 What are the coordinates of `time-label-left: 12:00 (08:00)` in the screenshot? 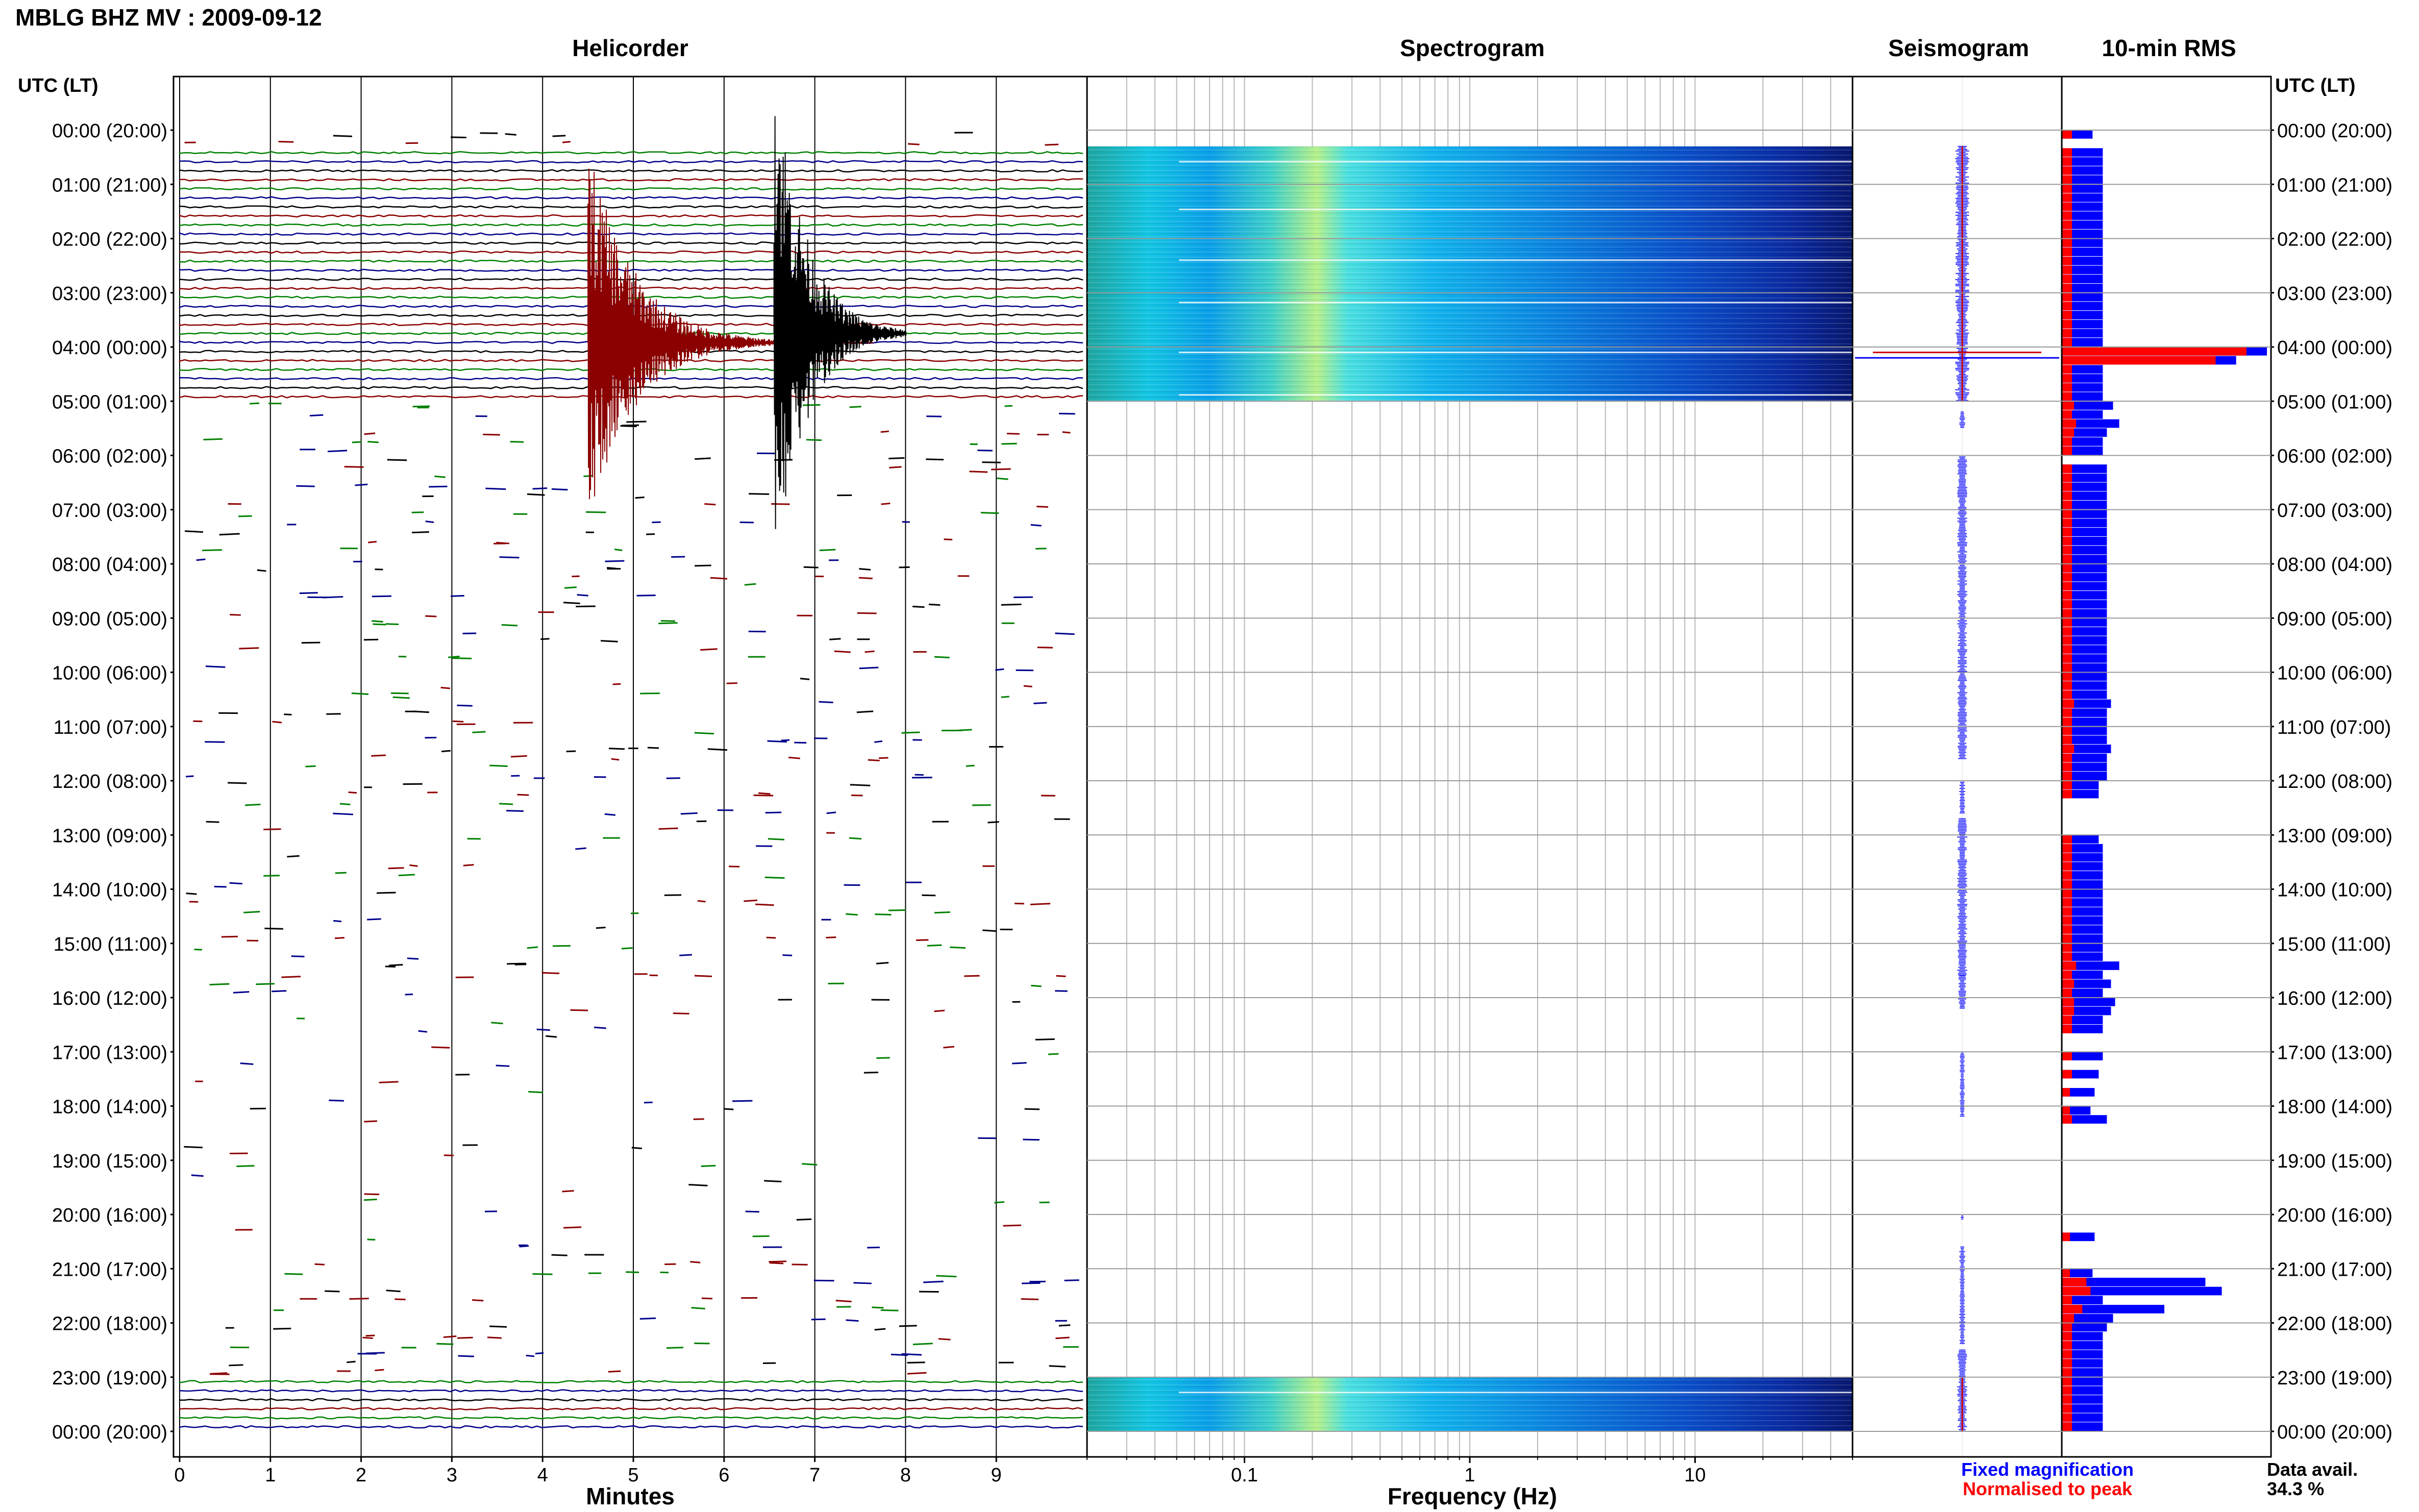 It's located at (109, 781).